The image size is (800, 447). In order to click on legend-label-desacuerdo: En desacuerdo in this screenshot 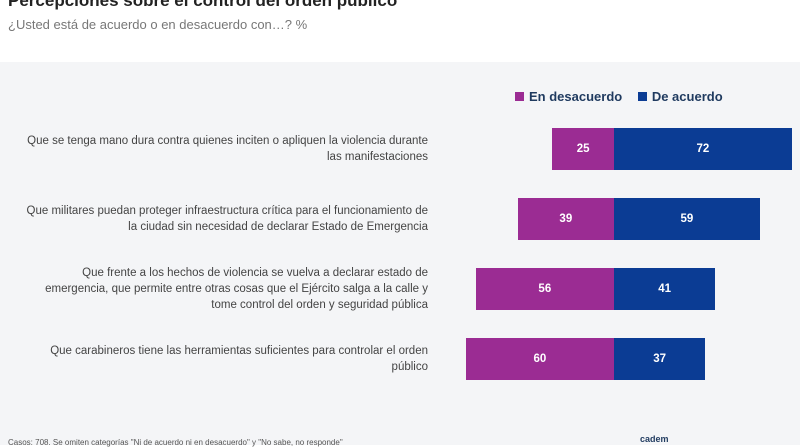, I will do `click(576, 96)`.